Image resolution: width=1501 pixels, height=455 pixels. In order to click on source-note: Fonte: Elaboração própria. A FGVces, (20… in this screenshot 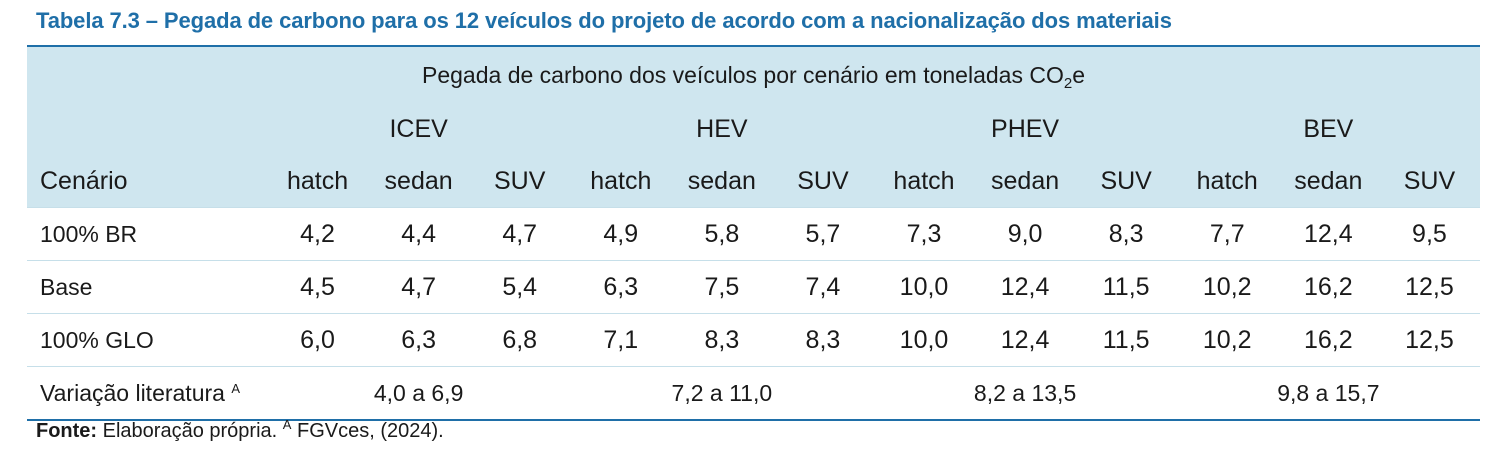, I will do `click(240, 429)`.